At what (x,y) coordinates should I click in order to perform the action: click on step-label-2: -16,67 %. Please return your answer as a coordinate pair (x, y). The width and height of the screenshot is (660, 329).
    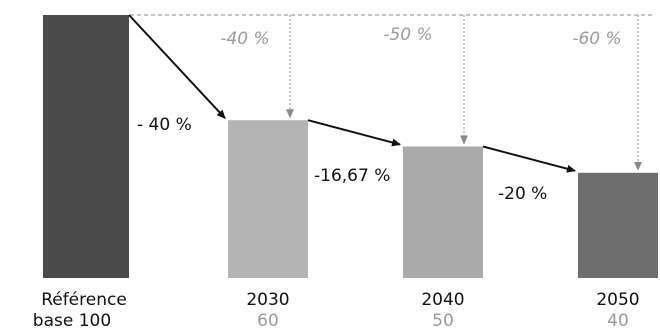
    Looking at the image, I should click on (352, 176).